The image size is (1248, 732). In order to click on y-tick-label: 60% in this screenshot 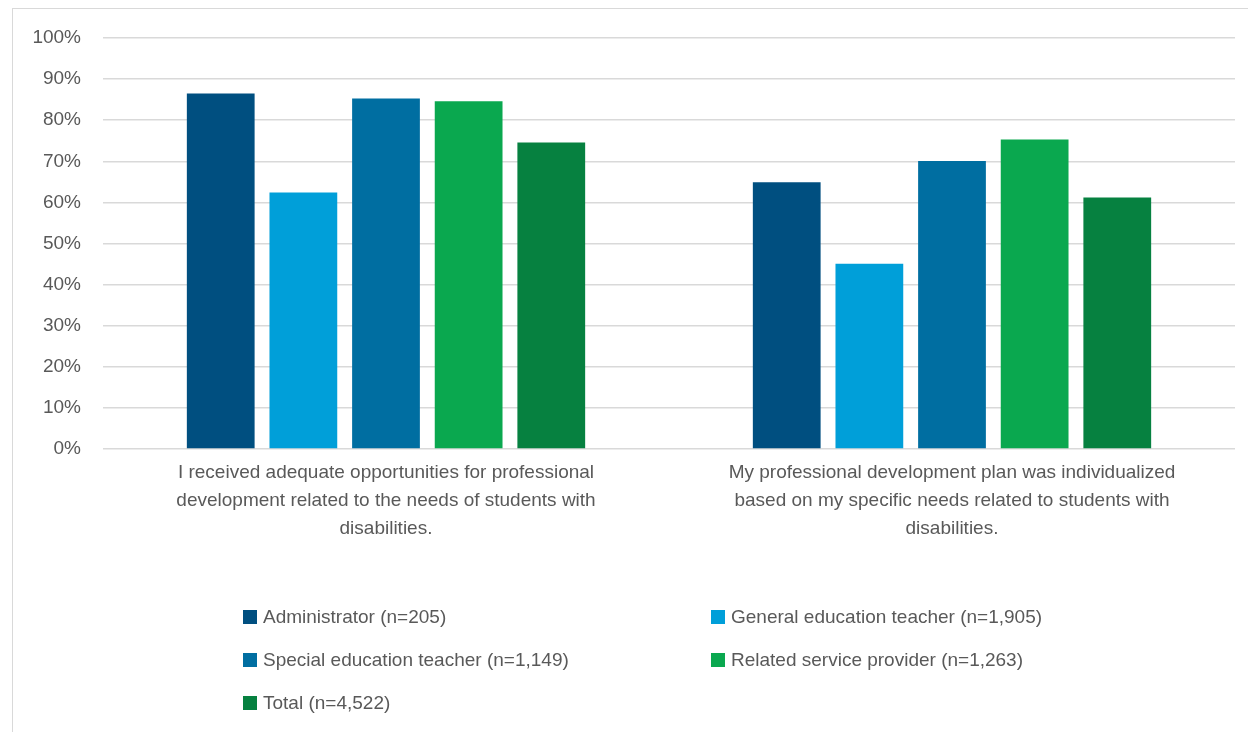, I will do `click(62, 201)`.